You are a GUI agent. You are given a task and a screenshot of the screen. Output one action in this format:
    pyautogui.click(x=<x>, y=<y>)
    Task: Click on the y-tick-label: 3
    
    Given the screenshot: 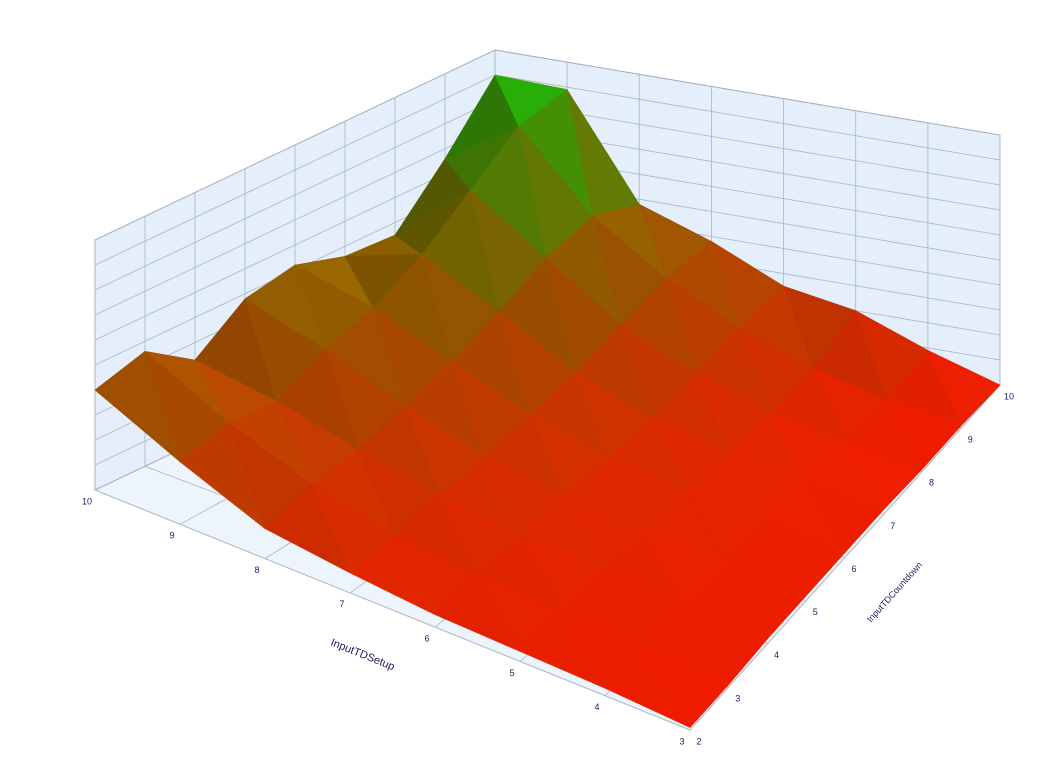 What is the action you would take?
    pyautogui.click(x=737, y=698)
    